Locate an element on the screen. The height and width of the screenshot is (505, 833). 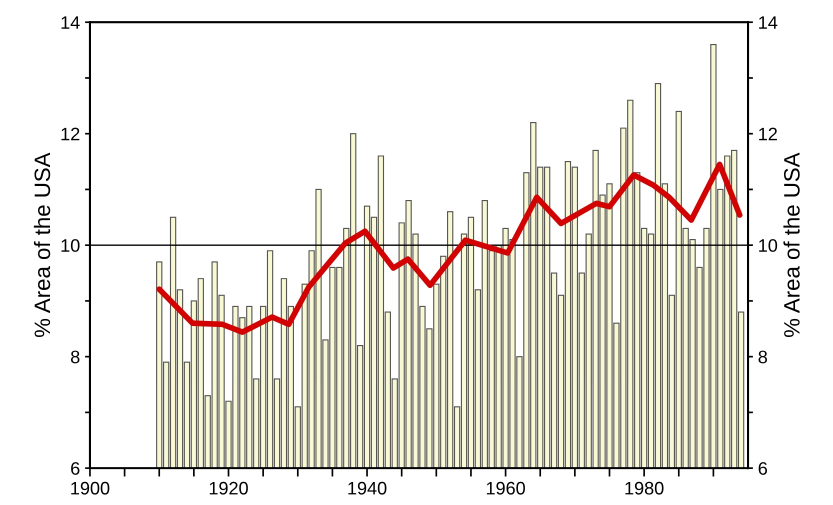
x-tick-label: 1960 is located at coordinates (505, 488).